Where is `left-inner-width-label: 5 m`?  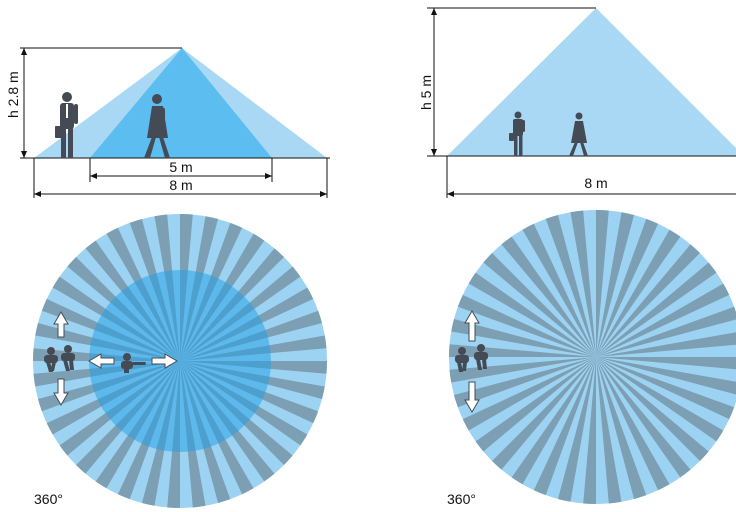 left-inner-width-label: 5 m is located at coordinates (180, 167).